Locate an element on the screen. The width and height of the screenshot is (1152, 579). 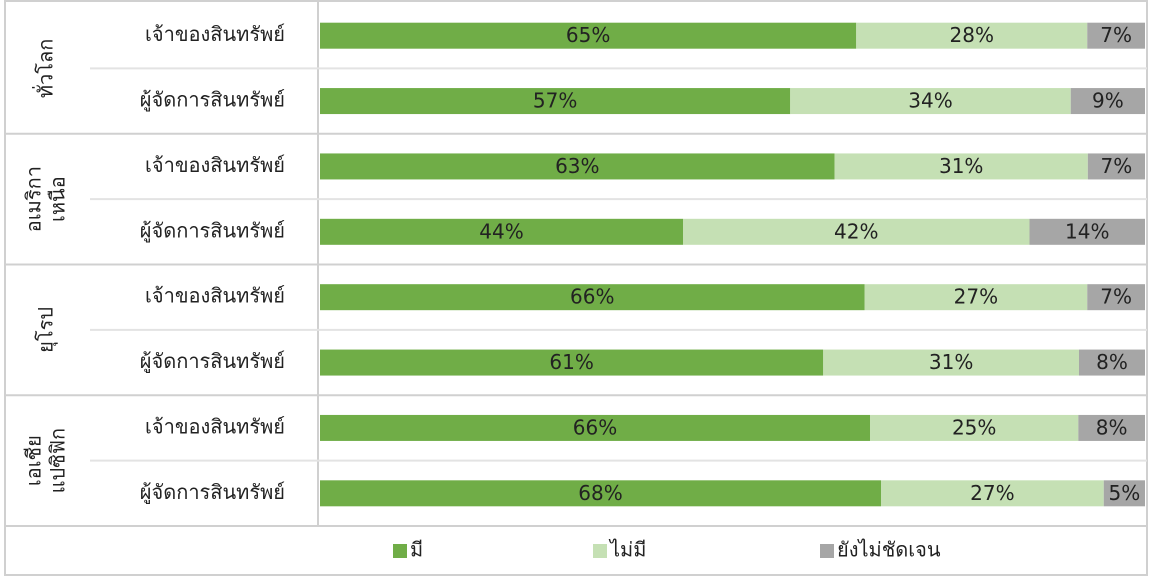
data-label: 5% is located at coordinates (1125, 493).